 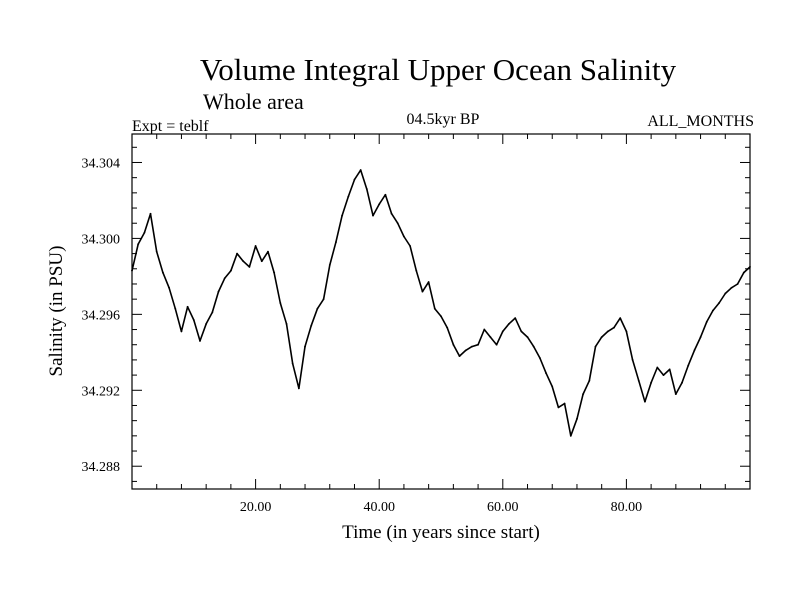 What do you see at coordinates (56, 311) in the screenshot?
I see `y-axis-label: Salinity (in PSU)` at bounding box center [56, 311].